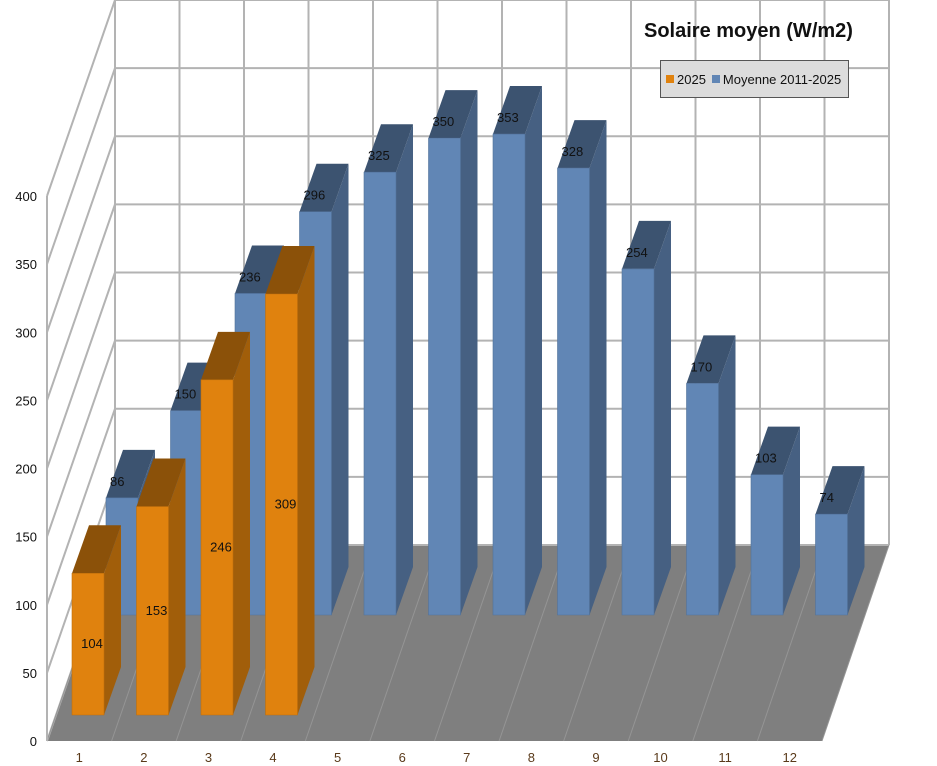  Describe the element at coordinates (508, 117) in the screenshot. I see `data-label-moyenne: 353` at that location.